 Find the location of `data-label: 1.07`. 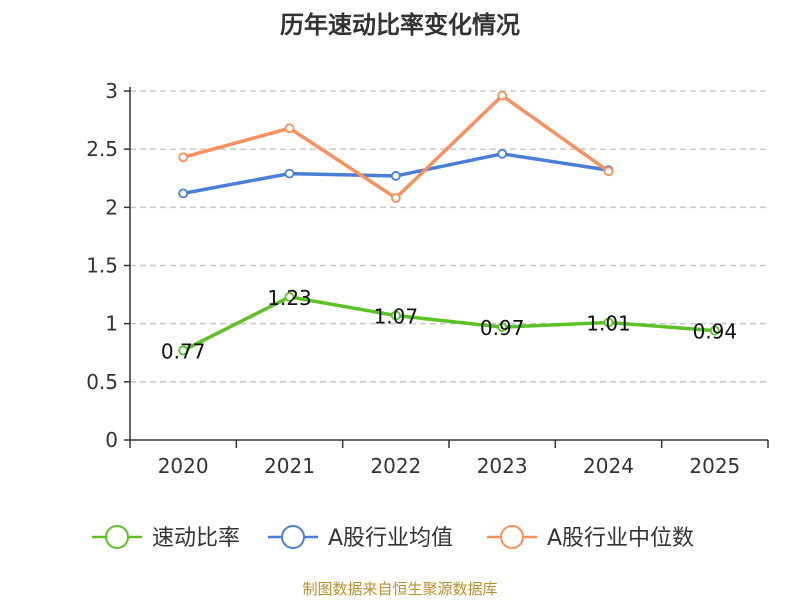

data-label: 1.07 is located at coordinates (396, 317).